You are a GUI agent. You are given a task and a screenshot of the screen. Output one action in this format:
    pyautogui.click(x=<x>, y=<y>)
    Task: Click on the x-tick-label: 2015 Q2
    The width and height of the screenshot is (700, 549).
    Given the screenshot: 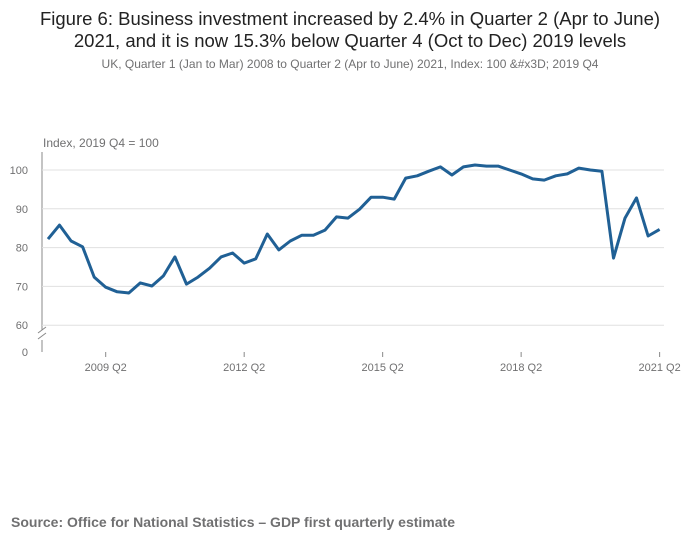 What is the action you would take?
    pyautogui.click(x=383, y=368)
    